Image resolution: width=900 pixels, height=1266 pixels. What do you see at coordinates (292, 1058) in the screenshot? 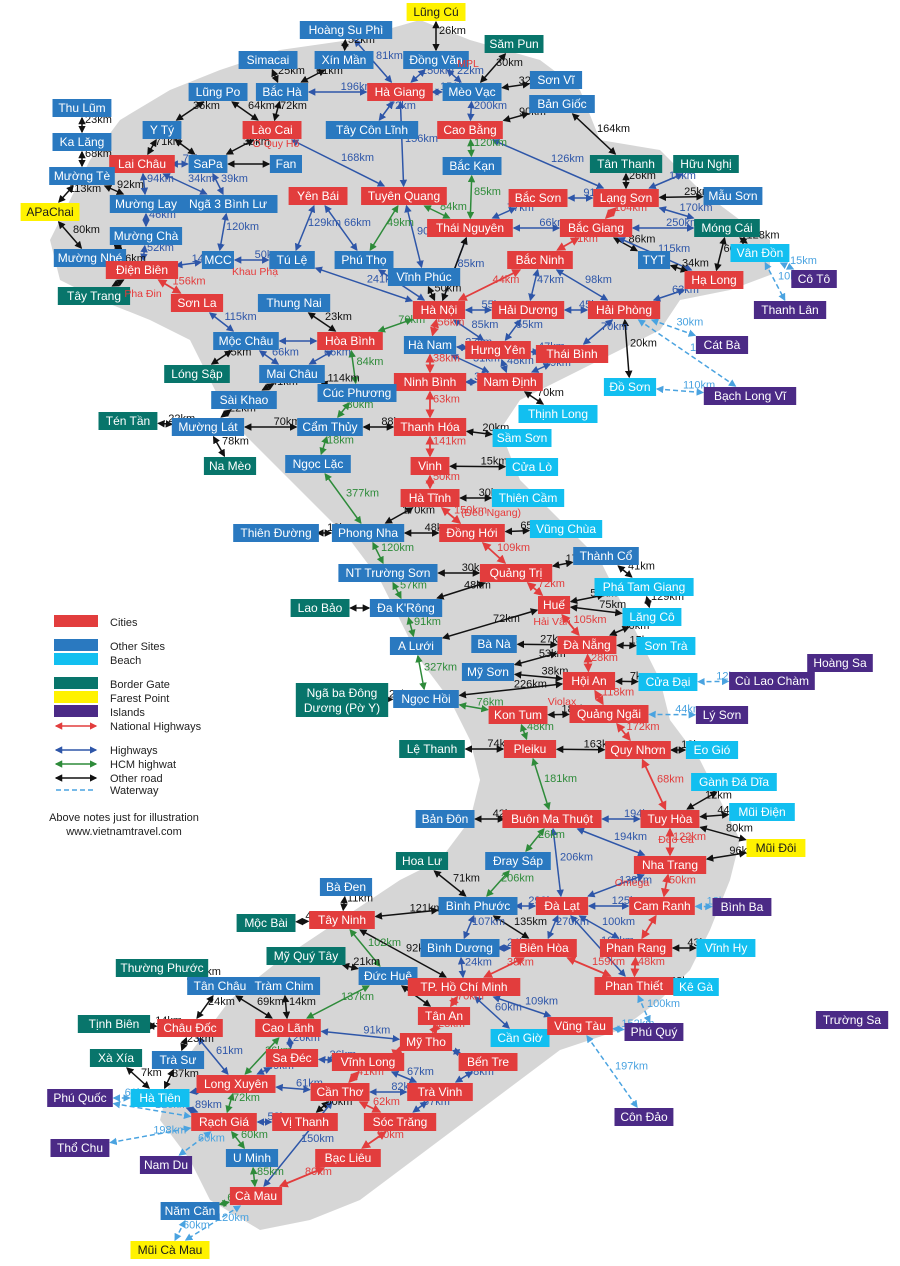
I see `place-sadec: Sa Đéc` at bounding box center [292, 1058].